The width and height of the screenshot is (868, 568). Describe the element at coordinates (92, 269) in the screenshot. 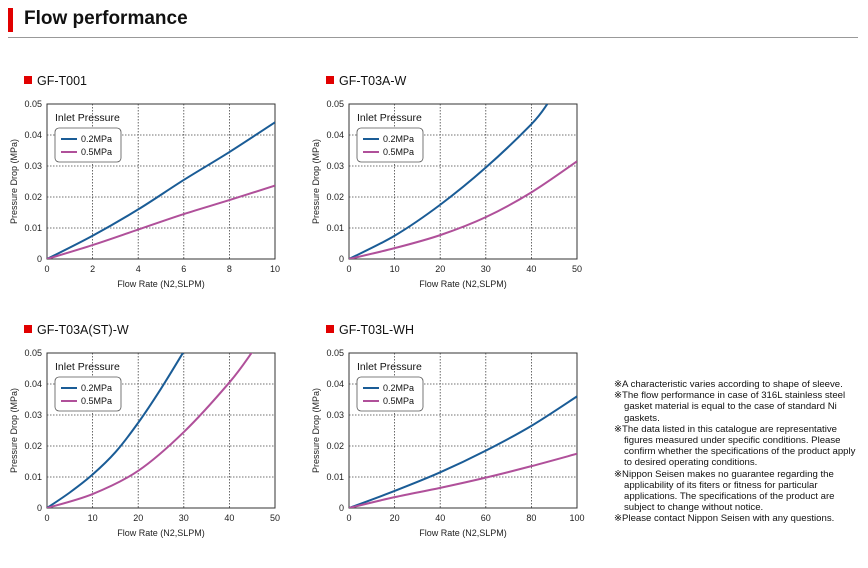

I see `x-tick-label: 2` at that location.